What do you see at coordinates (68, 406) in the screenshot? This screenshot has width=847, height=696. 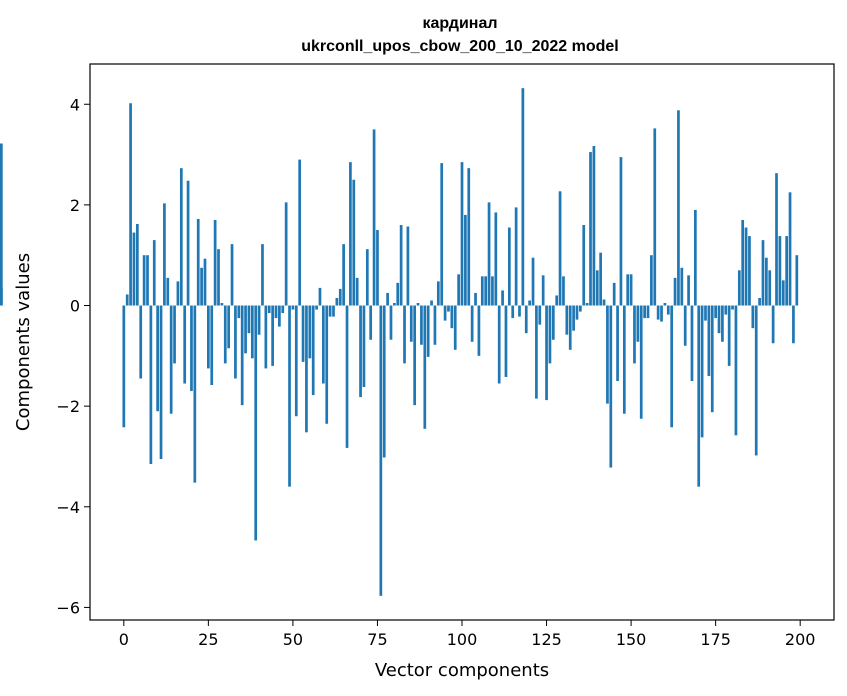 I see `y-tick-label: −2` at bounding box center [68, 406].